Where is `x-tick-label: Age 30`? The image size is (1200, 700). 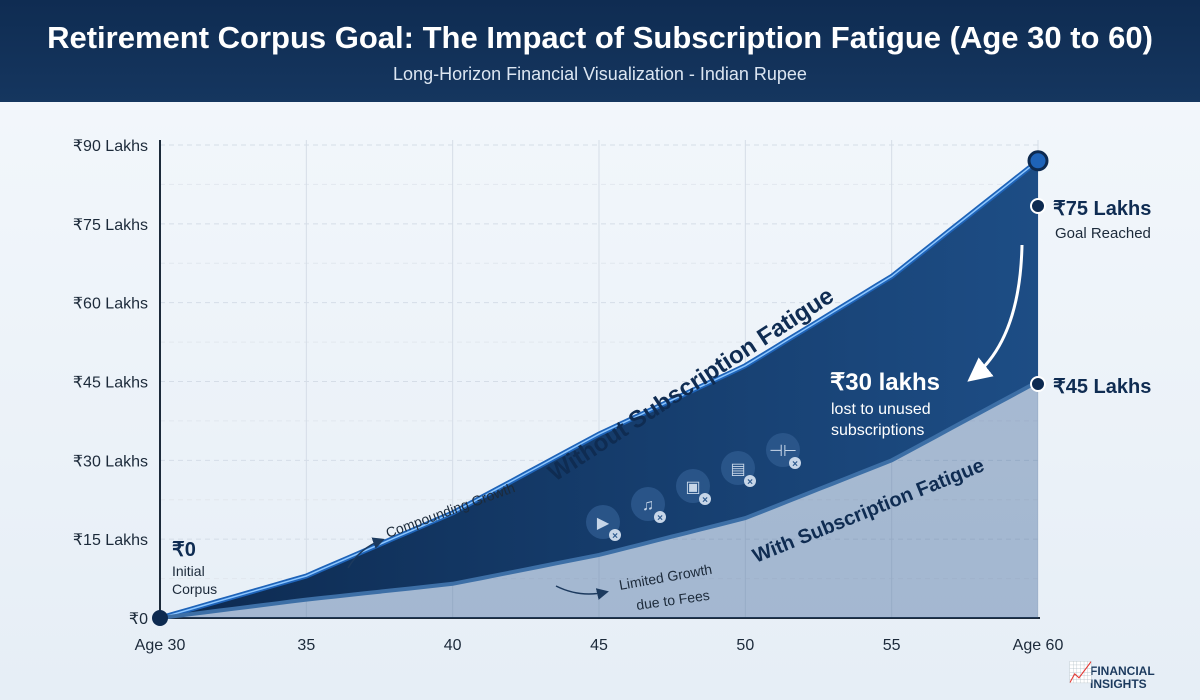 x-tick-label: Age 30 is located at coordinates (160, 645).